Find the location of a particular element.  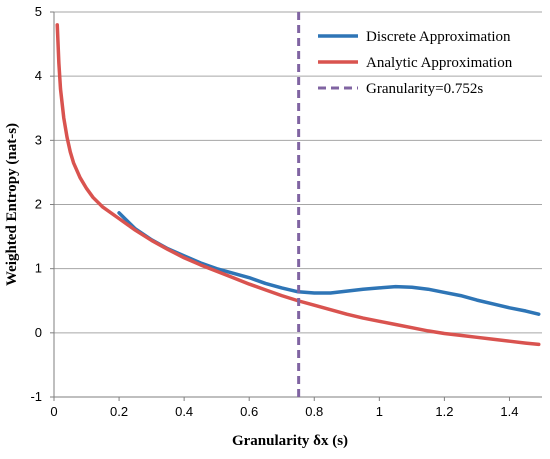

y-tick-label: 5 is located at coordinates (38, 11).